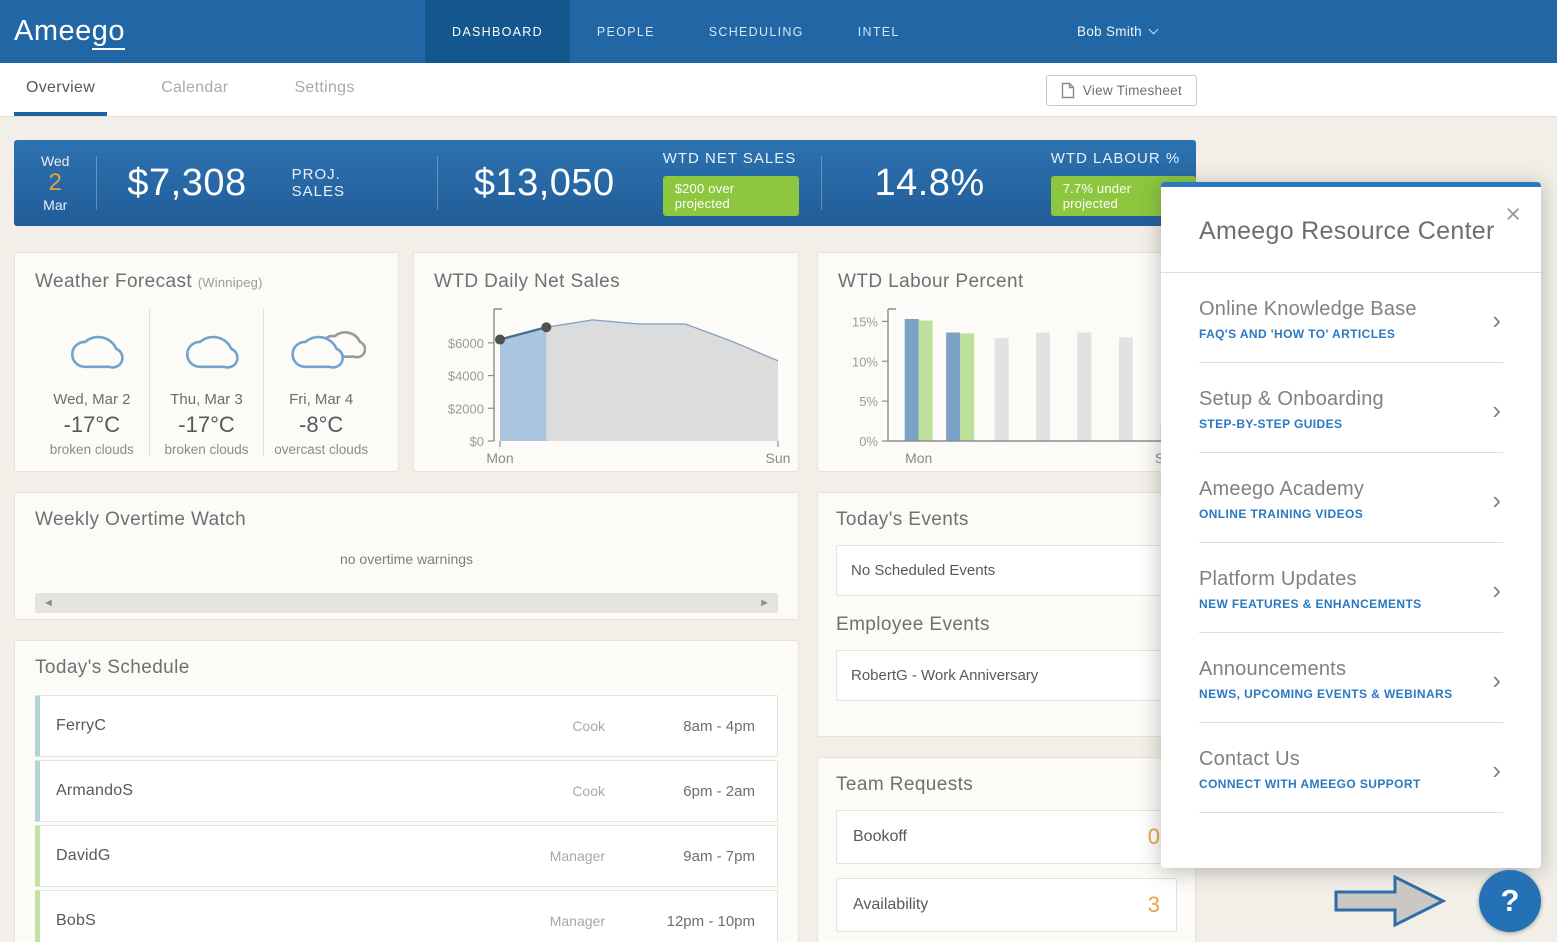  I want to click on weather-title: Weather Forecast (Winnipeg), so click(206, 282).